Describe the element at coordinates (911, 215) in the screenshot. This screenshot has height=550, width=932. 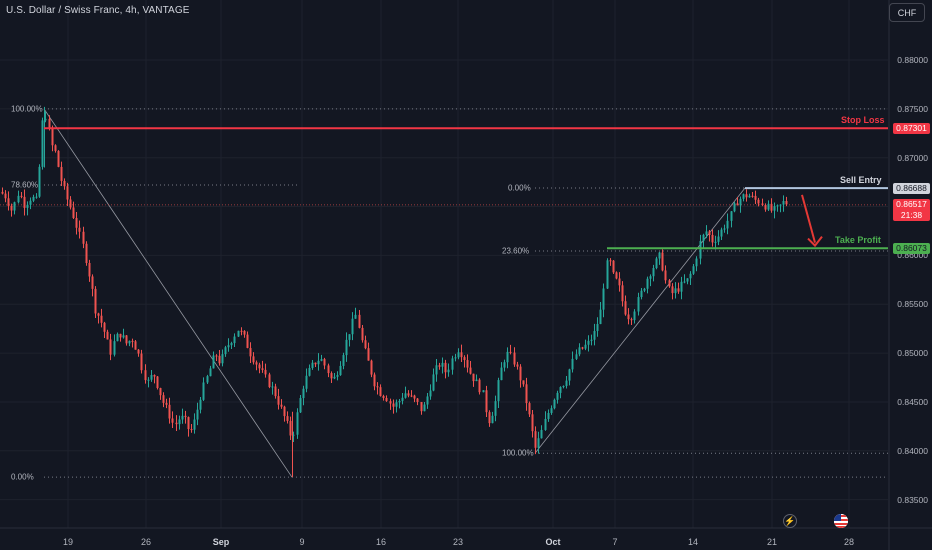
I see `bar-countdown: 21:38` at that location.